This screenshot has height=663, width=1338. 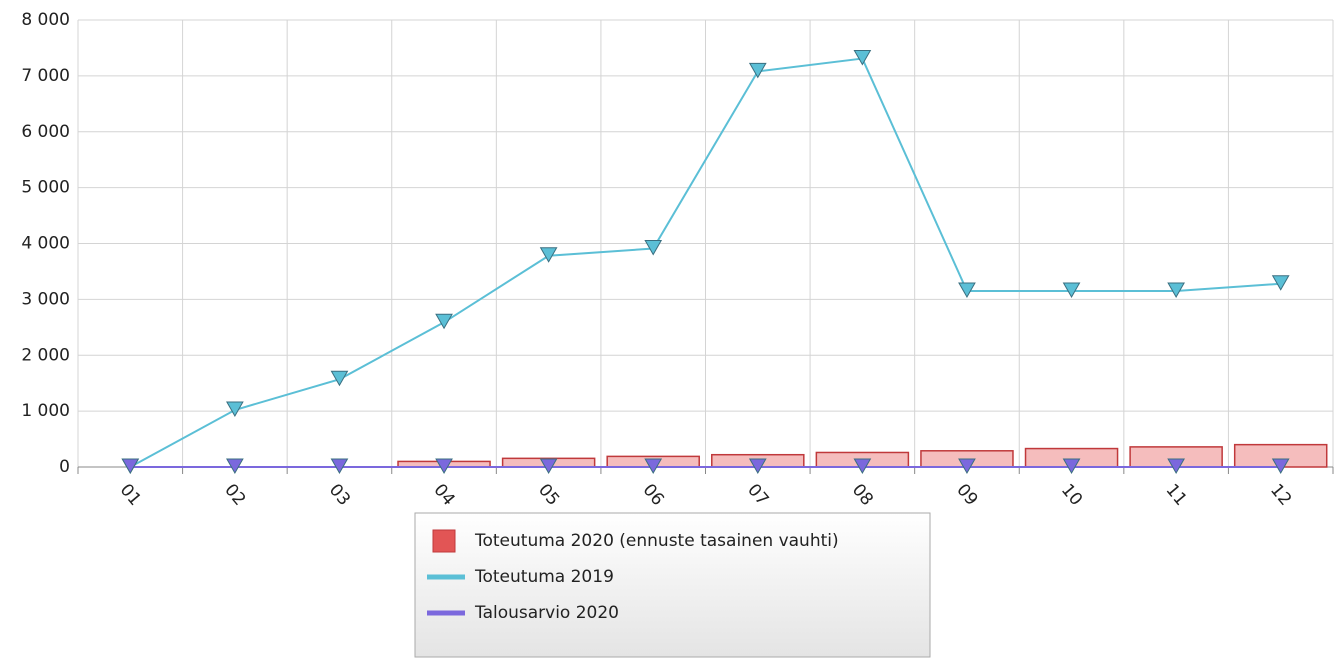 I want to click on x-tick-label: 05, so click(x=548, y=494).